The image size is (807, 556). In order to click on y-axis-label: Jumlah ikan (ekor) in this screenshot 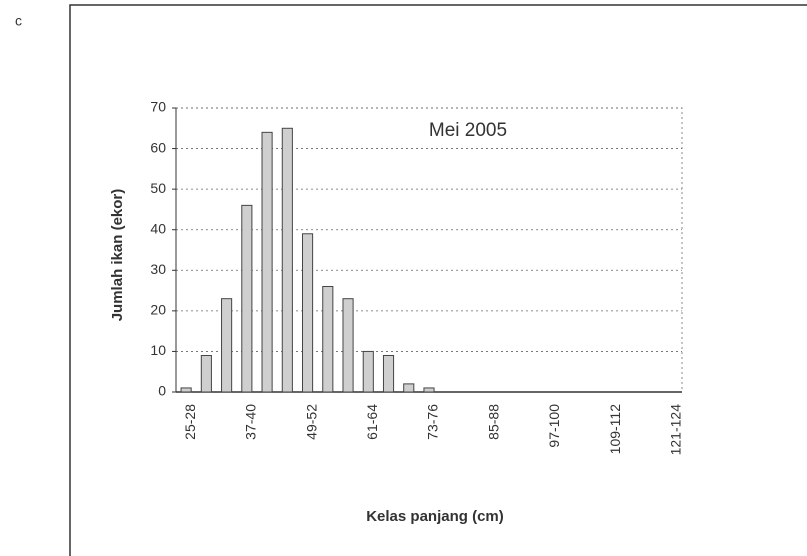, I will do `click(117, 255)`.